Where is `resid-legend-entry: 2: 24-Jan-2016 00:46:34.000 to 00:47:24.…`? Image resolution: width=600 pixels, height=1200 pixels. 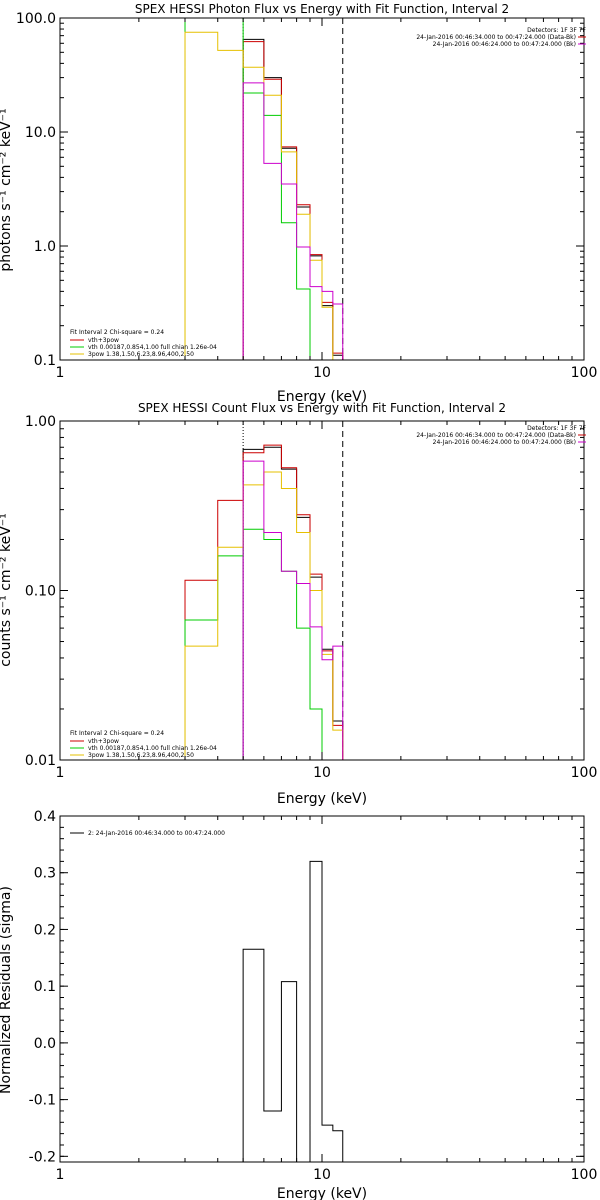
resid-legend-entry: 2: 24-Jan-2016 00:46:34.000 to 00:47:24.… is located at coordinates (156, 833).